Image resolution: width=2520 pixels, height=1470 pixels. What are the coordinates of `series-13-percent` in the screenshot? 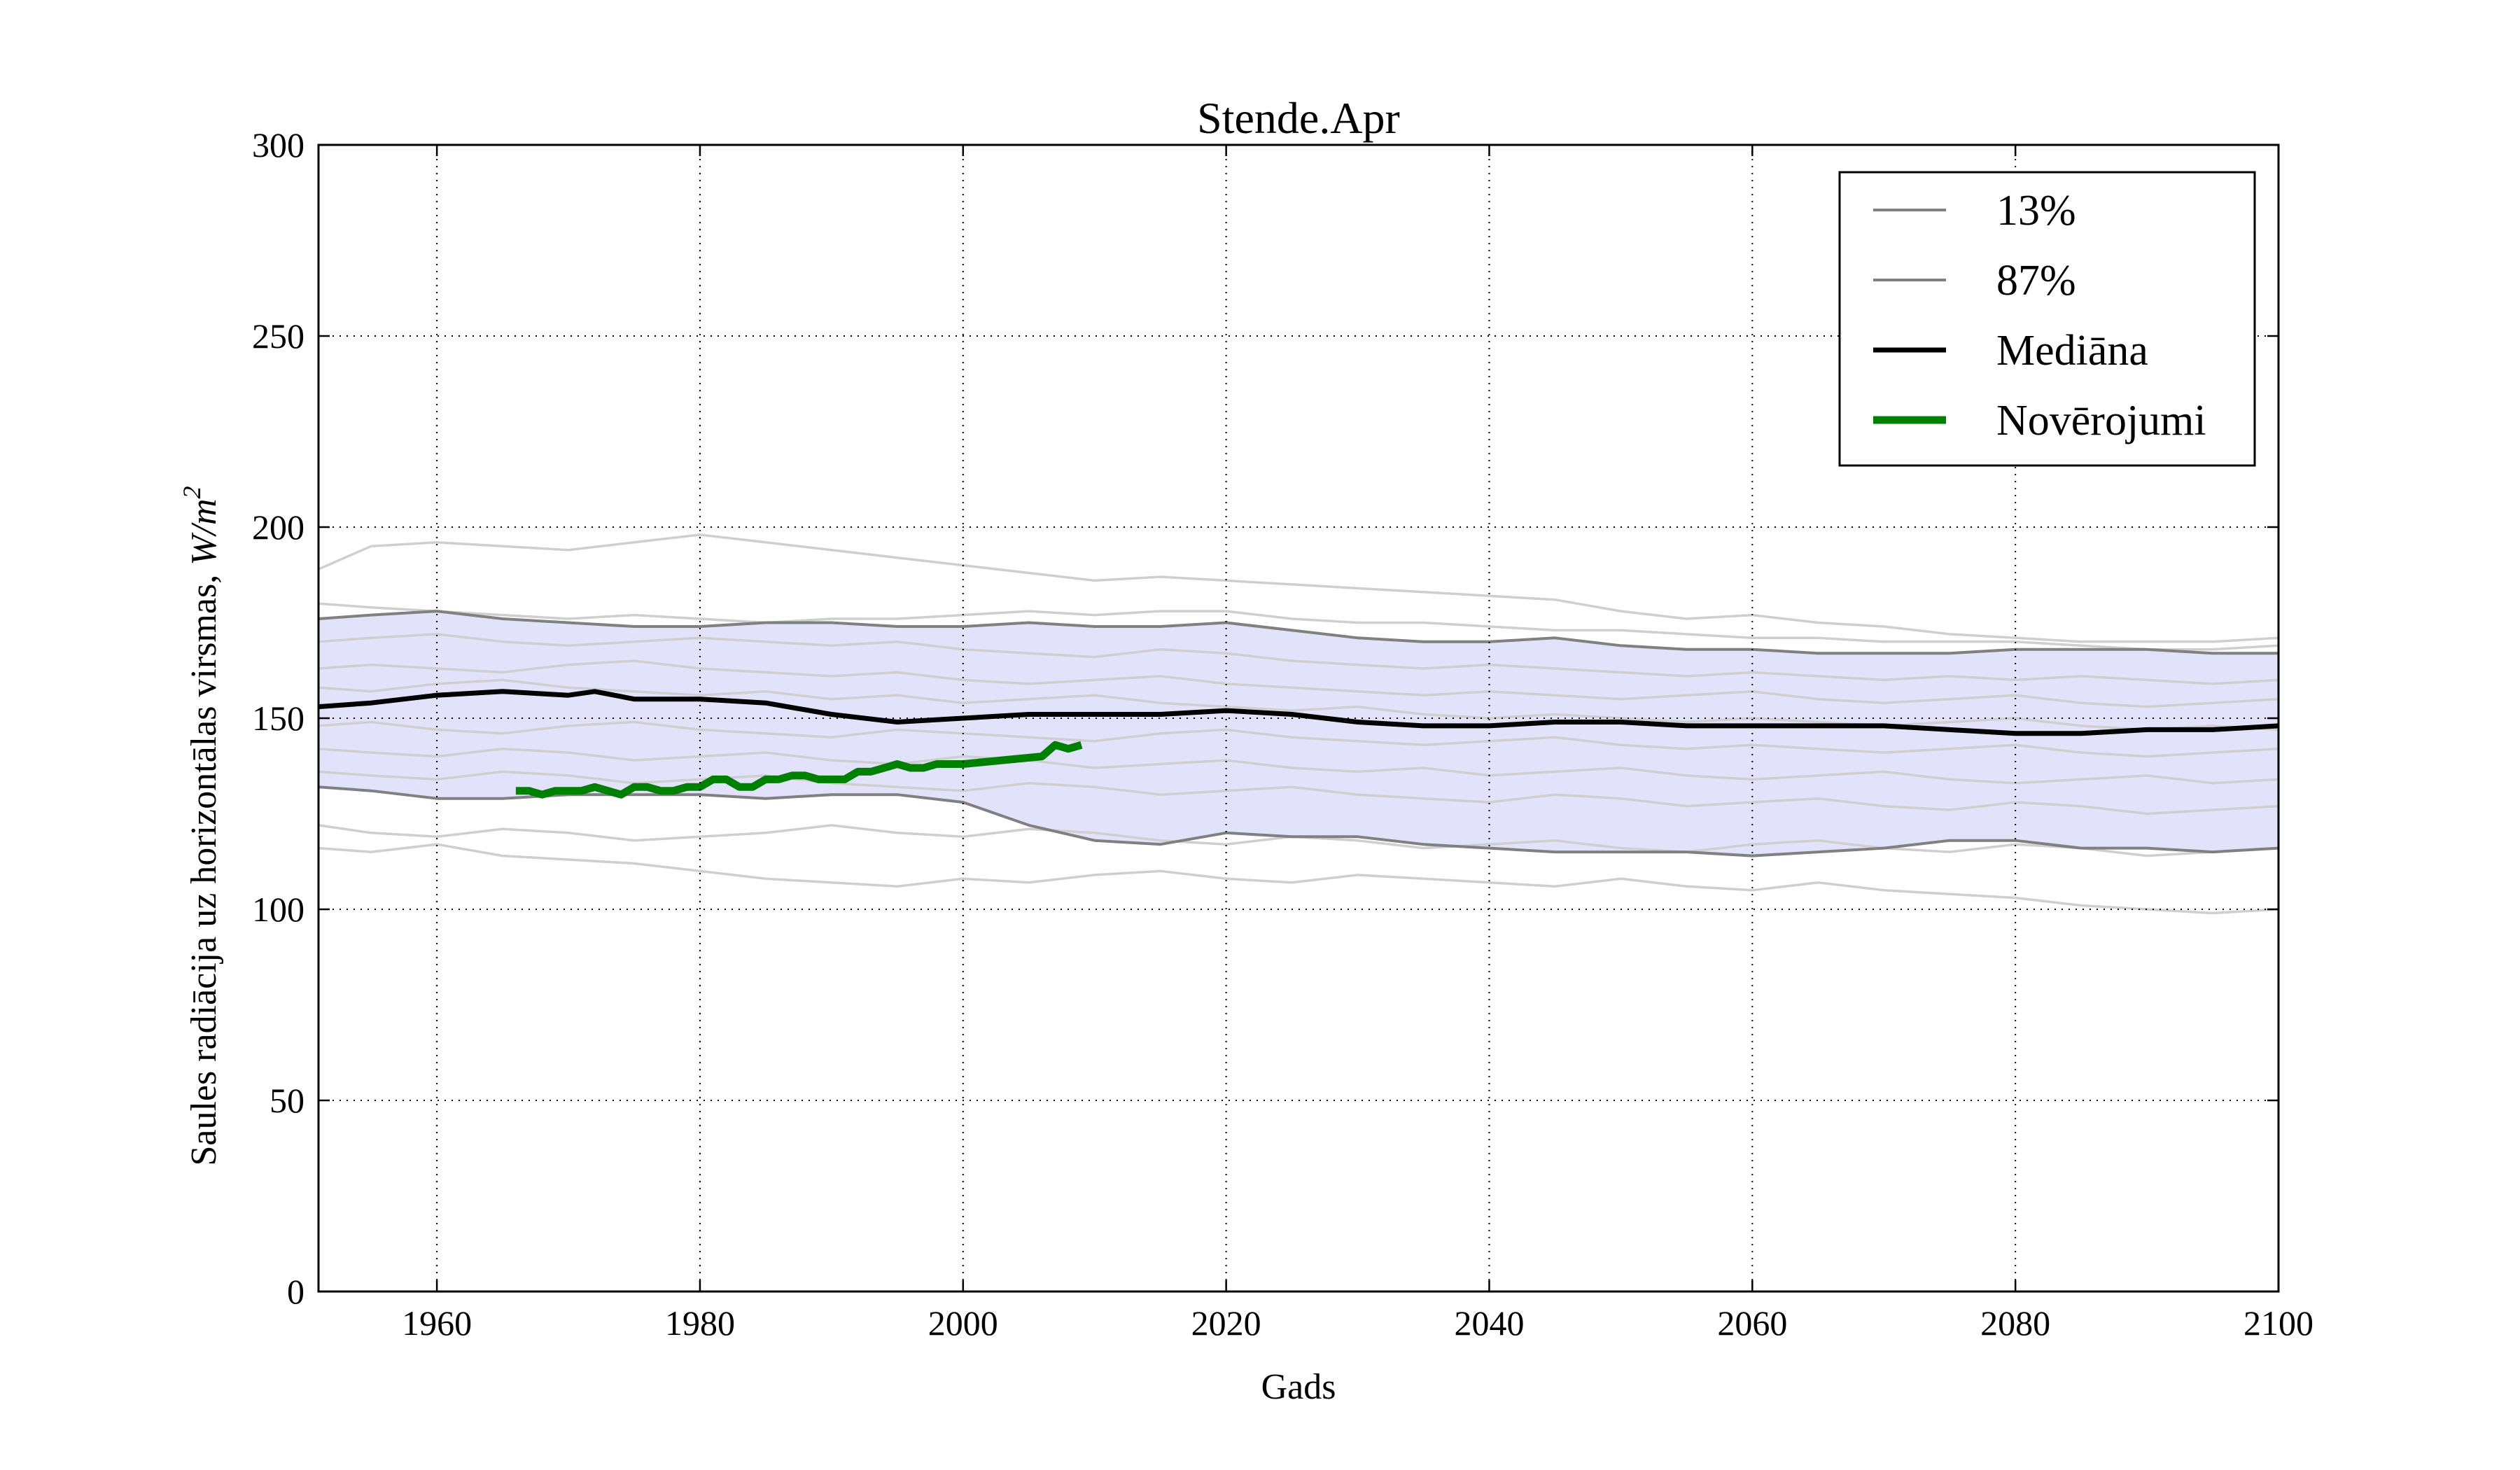 It's located at (1298, 821).